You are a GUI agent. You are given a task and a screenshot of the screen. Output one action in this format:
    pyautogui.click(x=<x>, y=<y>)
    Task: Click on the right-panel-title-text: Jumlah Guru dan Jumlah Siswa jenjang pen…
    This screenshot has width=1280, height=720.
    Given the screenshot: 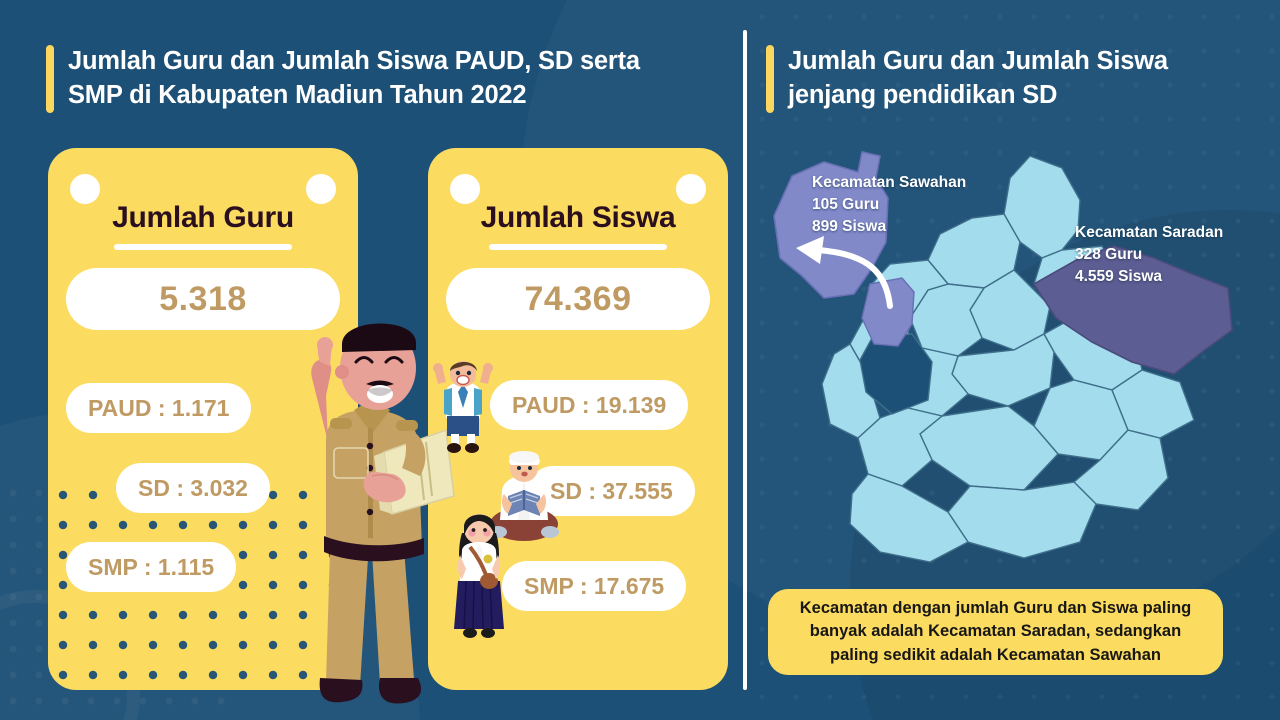 What is the action you would take?
    pyautogui.click(x=978, y=78)
    